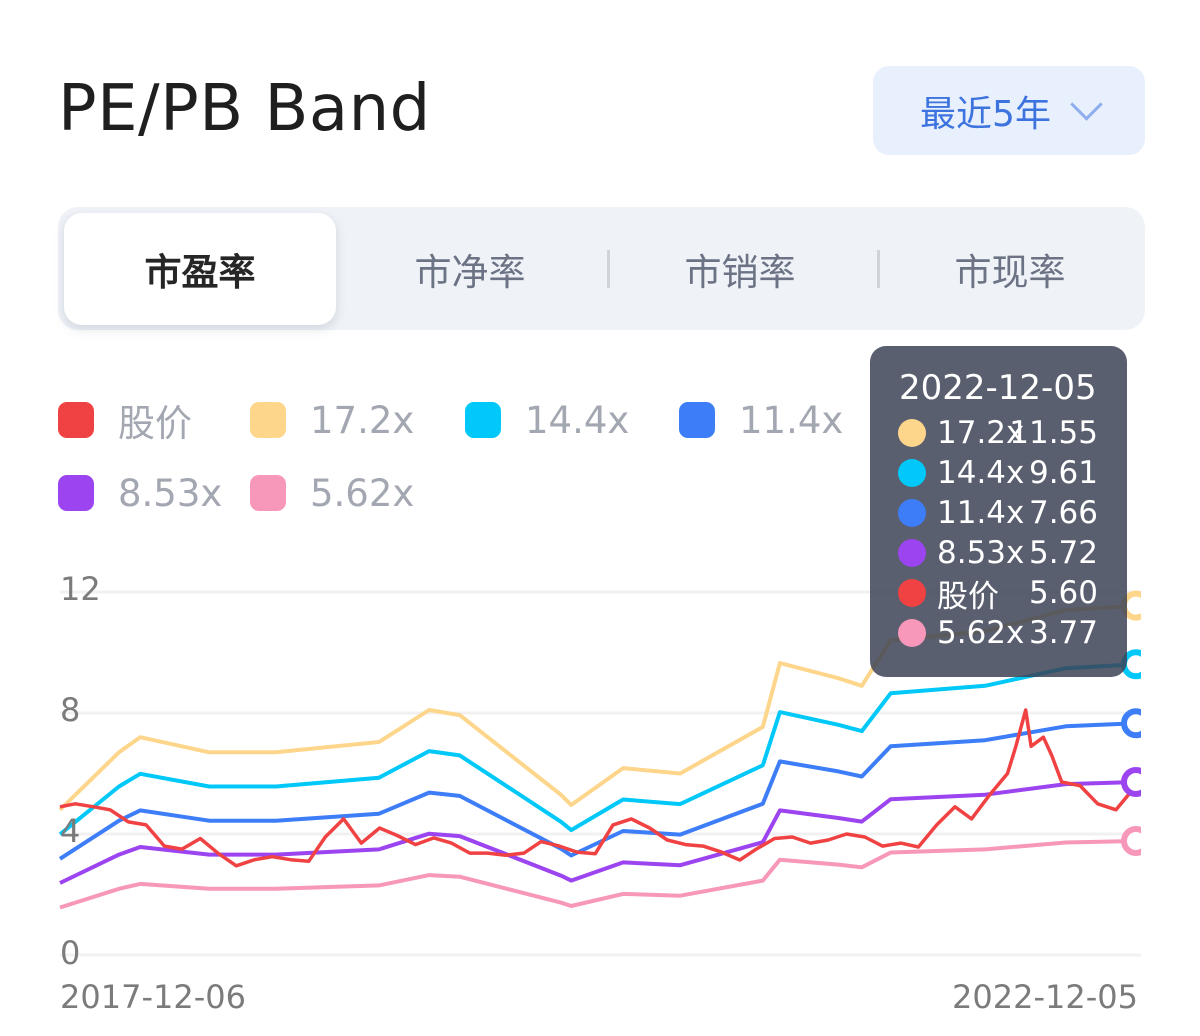 The image size is (1200, 1036). I want to click on legend-item-8.53x: 8.53x, so click(140, 493).